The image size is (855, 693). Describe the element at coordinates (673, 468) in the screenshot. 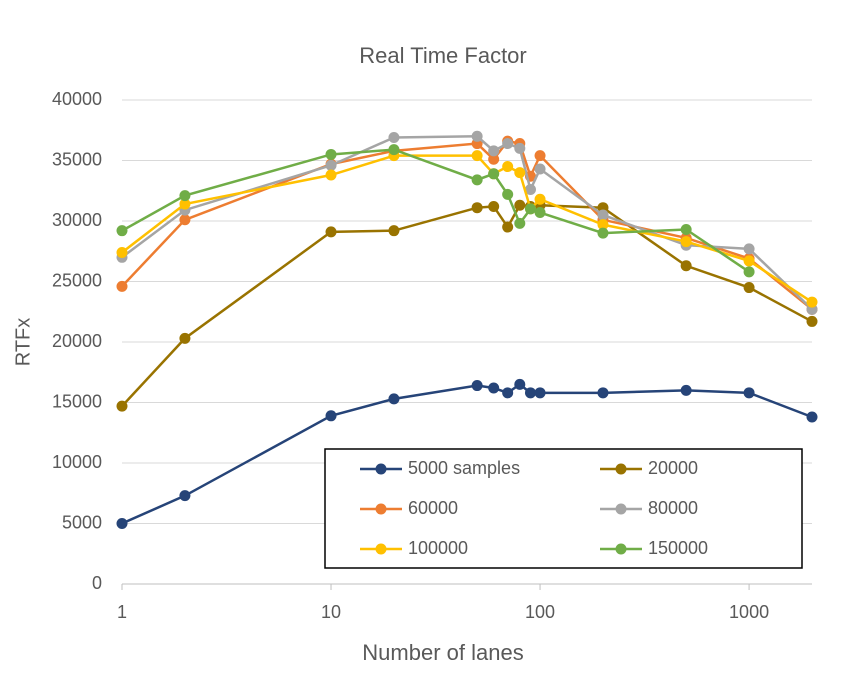

I see `legend-label: 20000` at that location.